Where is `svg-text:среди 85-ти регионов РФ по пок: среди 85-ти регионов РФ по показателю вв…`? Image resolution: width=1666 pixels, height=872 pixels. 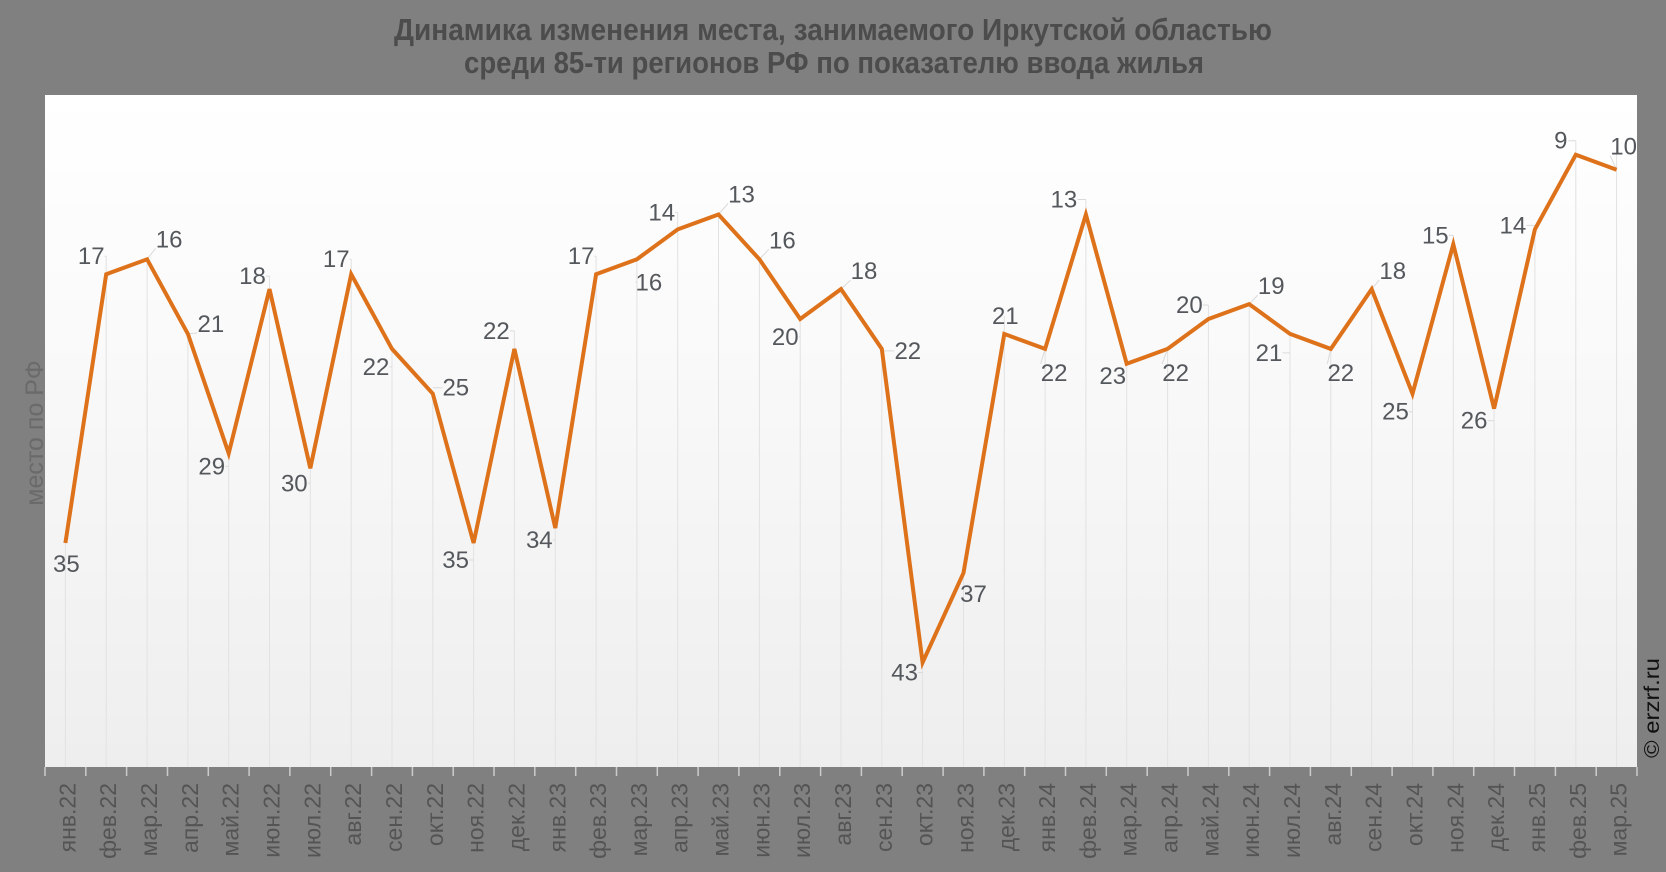 svg-text:среди 85-ти регионов РФ по пок: среди 85-ти регионов РФ по показателю вв… is located at coordinates (834, 62).